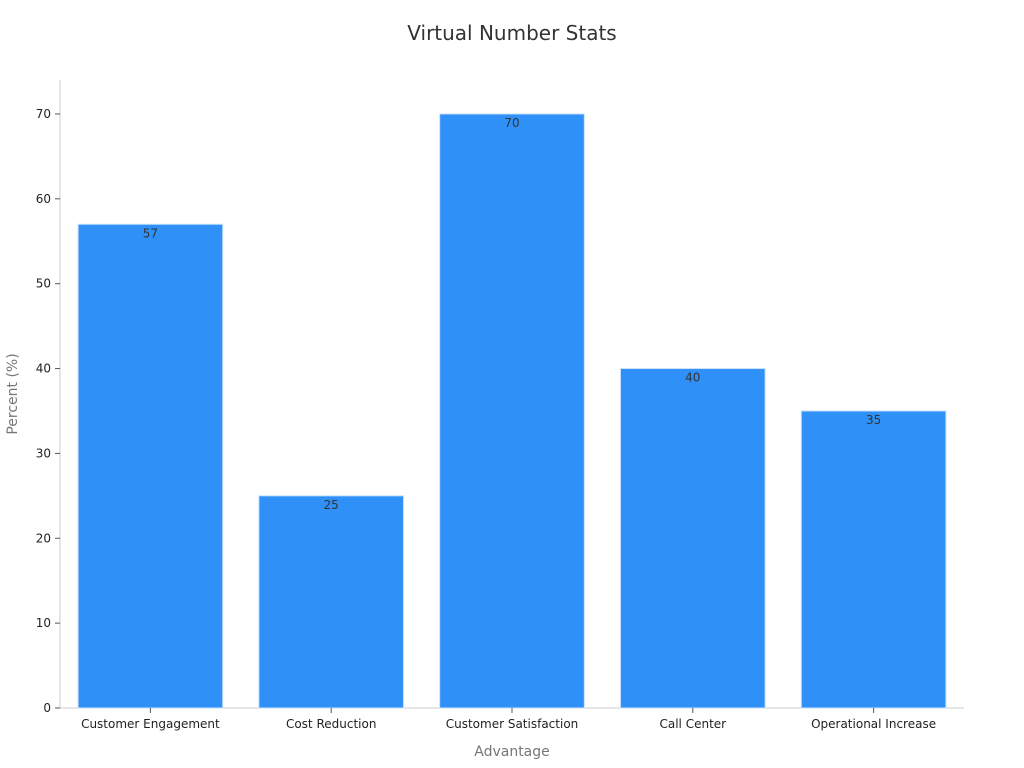 This screenshot has width=1024, height=768. What do you see at coordinates (150, 724) in the screenshot?
I see `x-tick-label: Customer Engagement` at bounding box center [150, 724].